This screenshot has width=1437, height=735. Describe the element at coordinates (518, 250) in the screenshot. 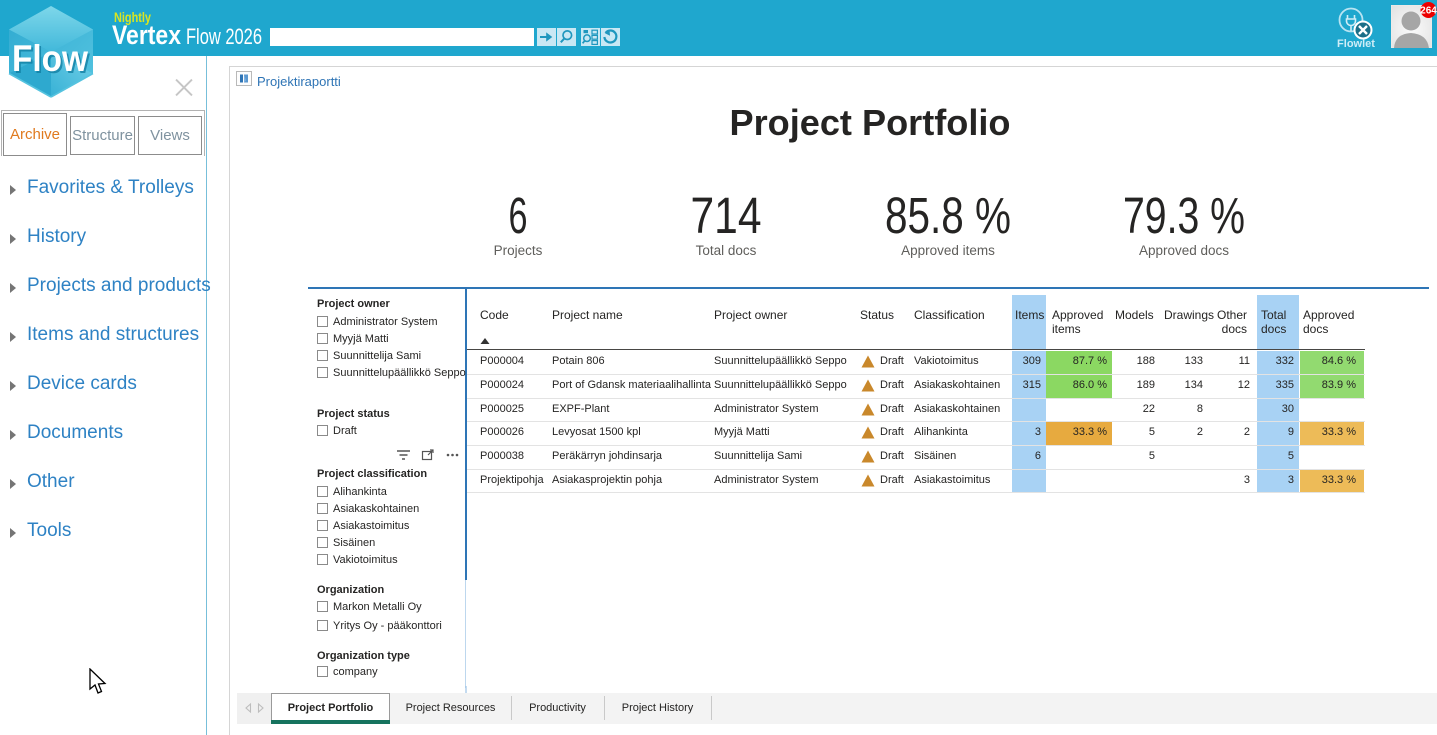

I see `svg-text: Projects` at that location.